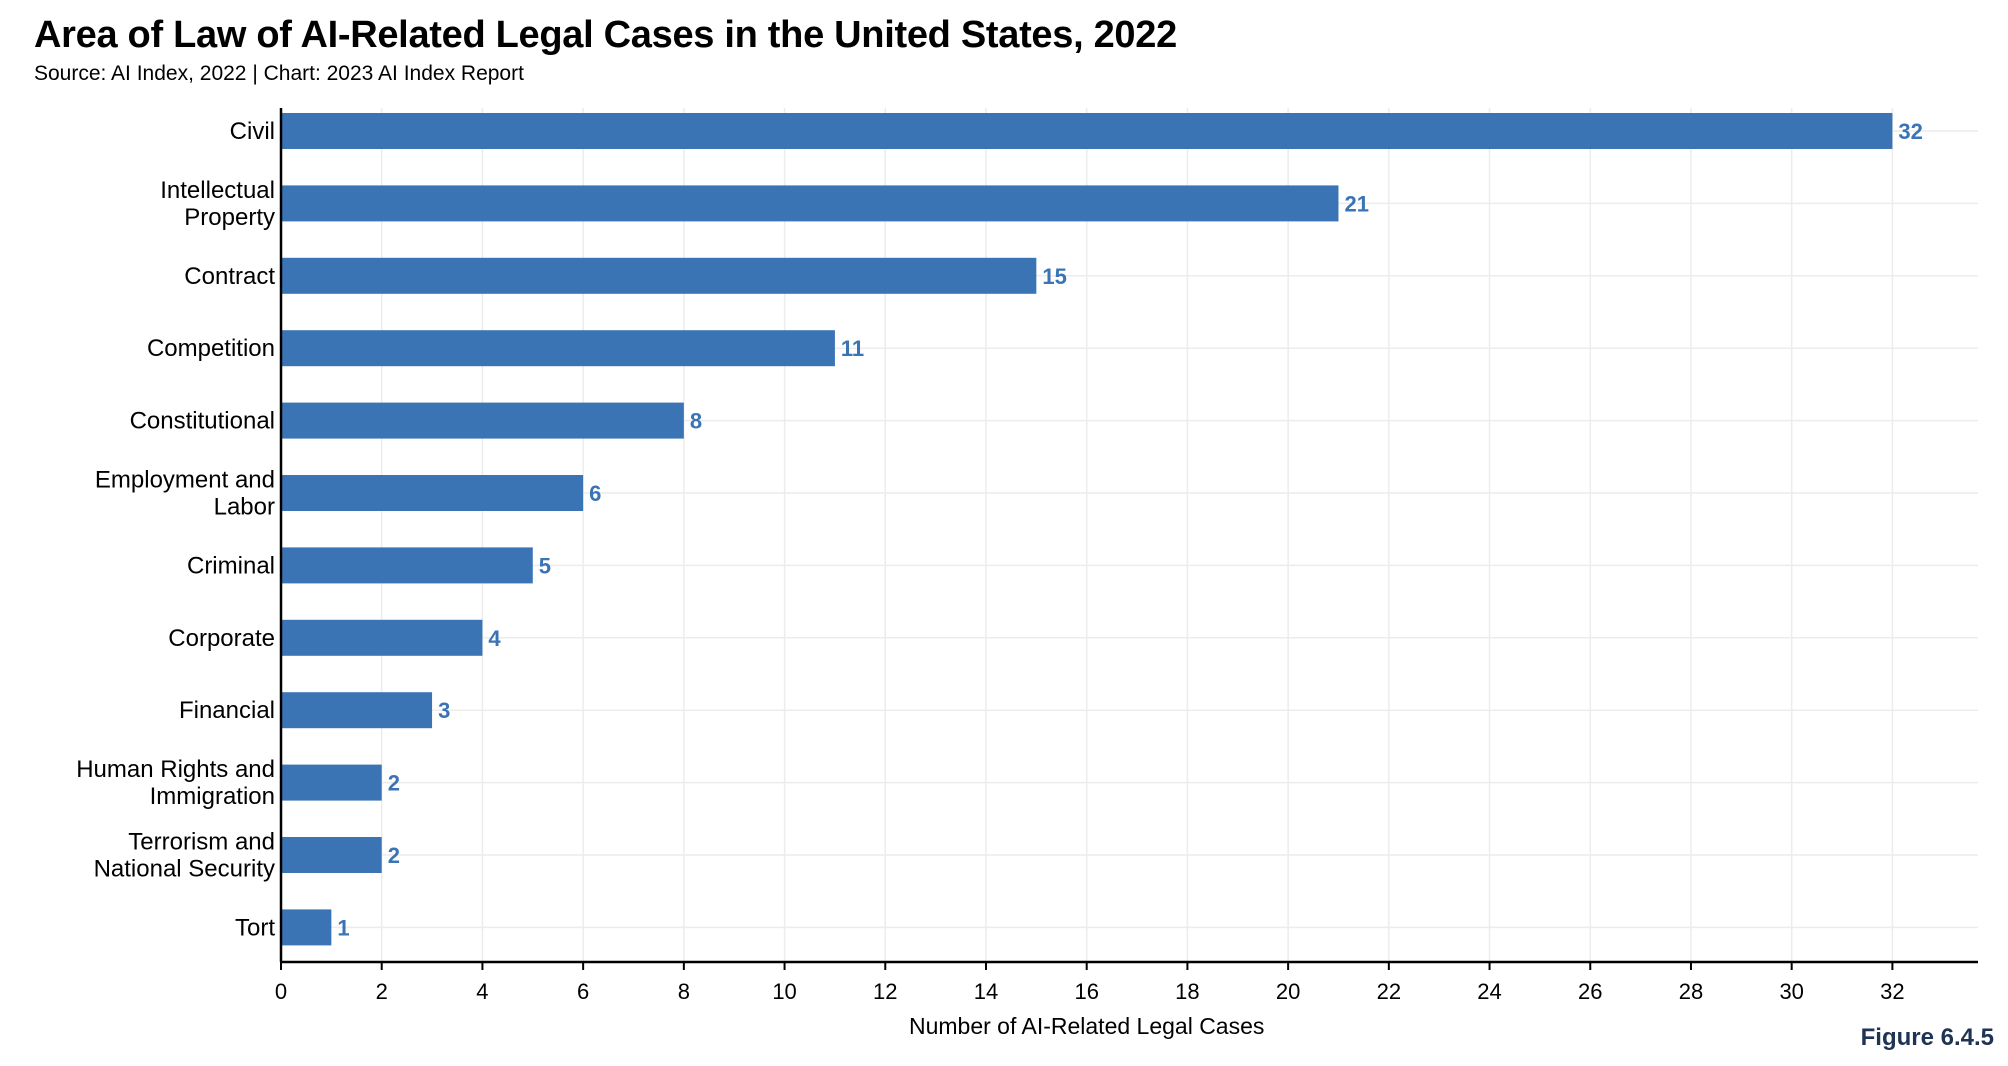 The image size is (2008, 1066). I want to click on x-tick-label: 14, so click(986, 991).